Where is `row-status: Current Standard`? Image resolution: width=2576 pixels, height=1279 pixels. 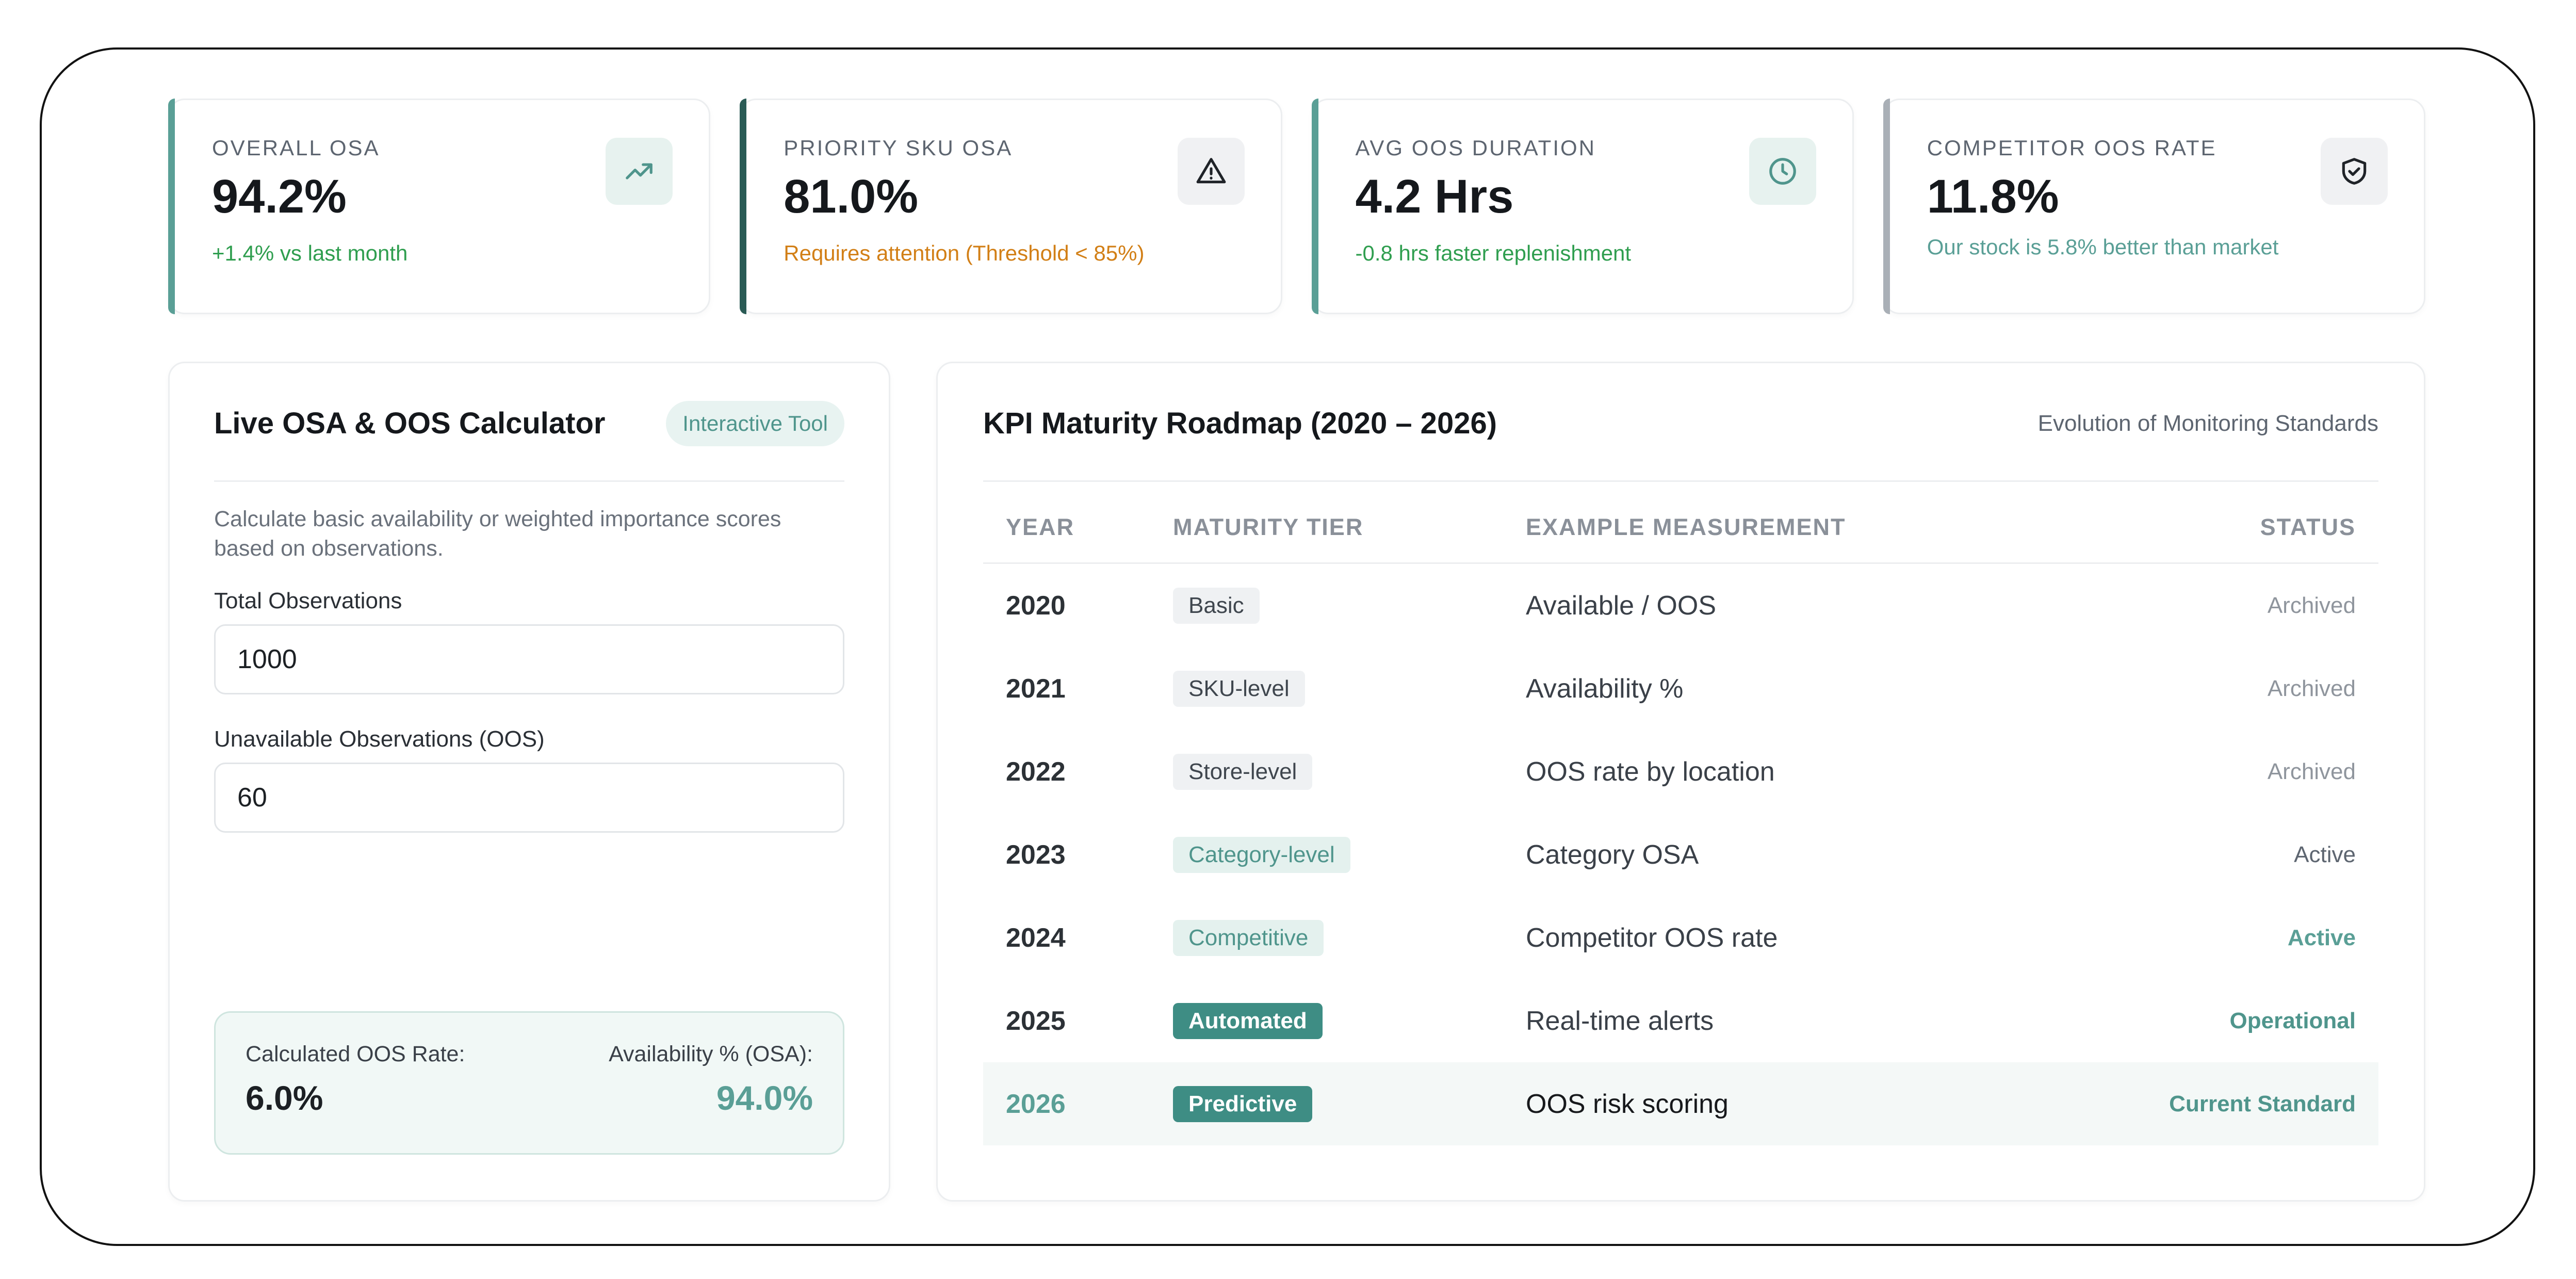 row-status: Current Standard is located at coordinates (2201, 1103).